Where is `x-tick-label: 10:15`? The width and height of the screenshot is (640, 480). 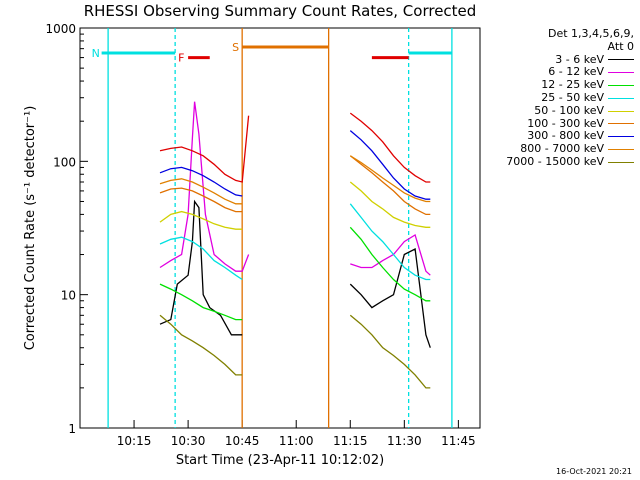 x-tick-label: 10:15 is located at coordinates (134, 441).